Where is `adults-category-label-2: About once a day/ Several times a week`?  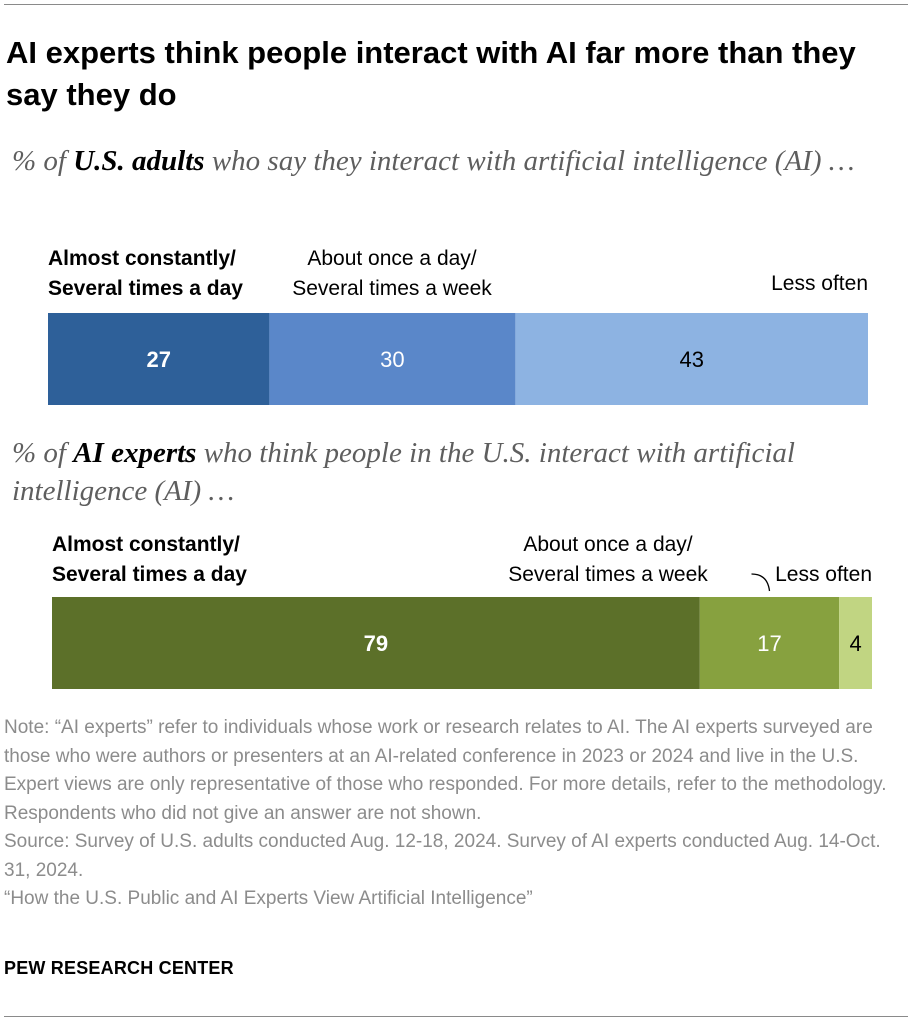
adults-category-label-2: About once a day/ Several times a week is located at coordinates (392, 274).